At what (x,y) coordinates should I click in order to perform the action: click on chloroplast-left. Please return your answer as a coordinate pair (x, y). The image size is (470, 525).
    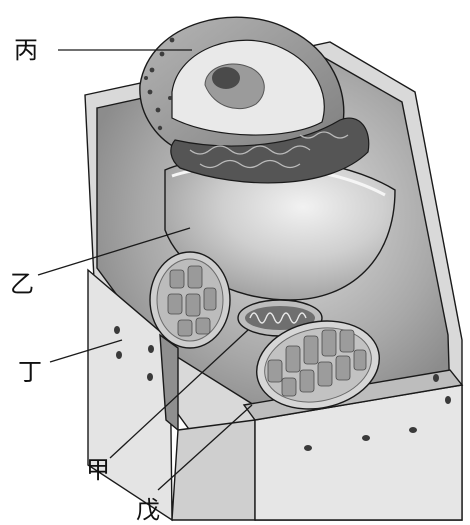
    Looking at the image, I should click on (190, 300).